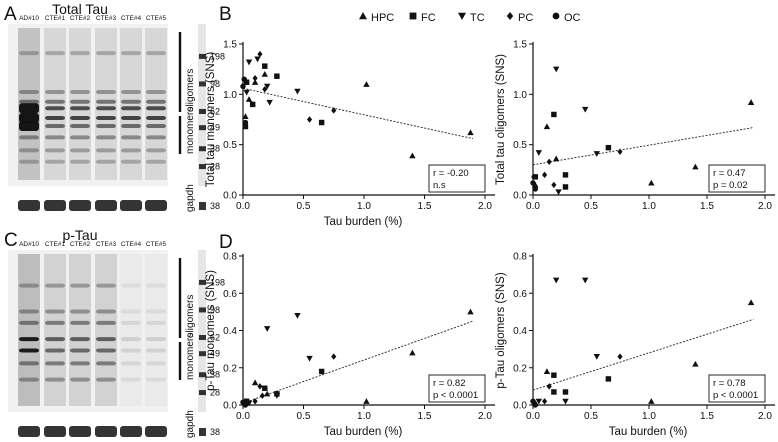 The image size is (778, 442). What do you see at coordinates (226, 242) in the screenshot?
I see `panel-d-letter: D` at bounding box center [226, 242].